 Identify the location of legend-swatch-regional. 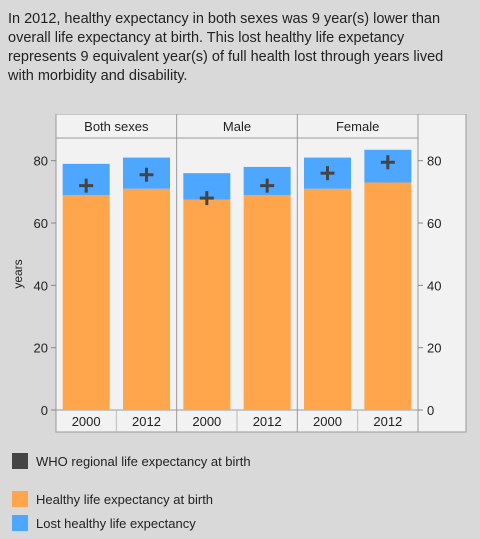
(20, 461).